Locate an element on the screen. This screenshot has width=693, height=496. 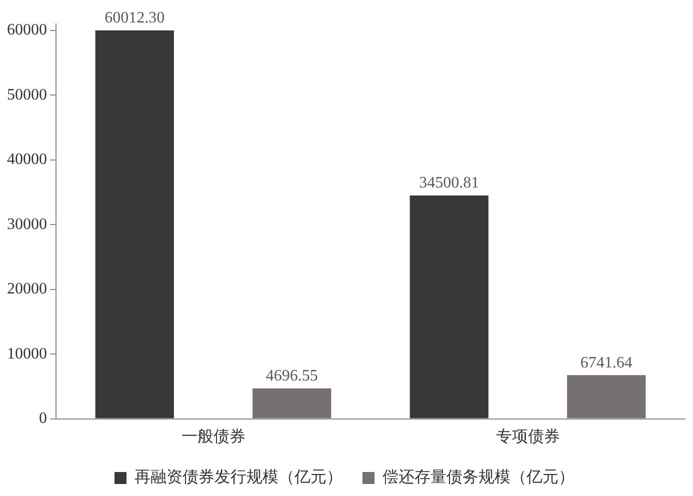
x-tick-label: 一般债券 is located at coordinates (213, 437).